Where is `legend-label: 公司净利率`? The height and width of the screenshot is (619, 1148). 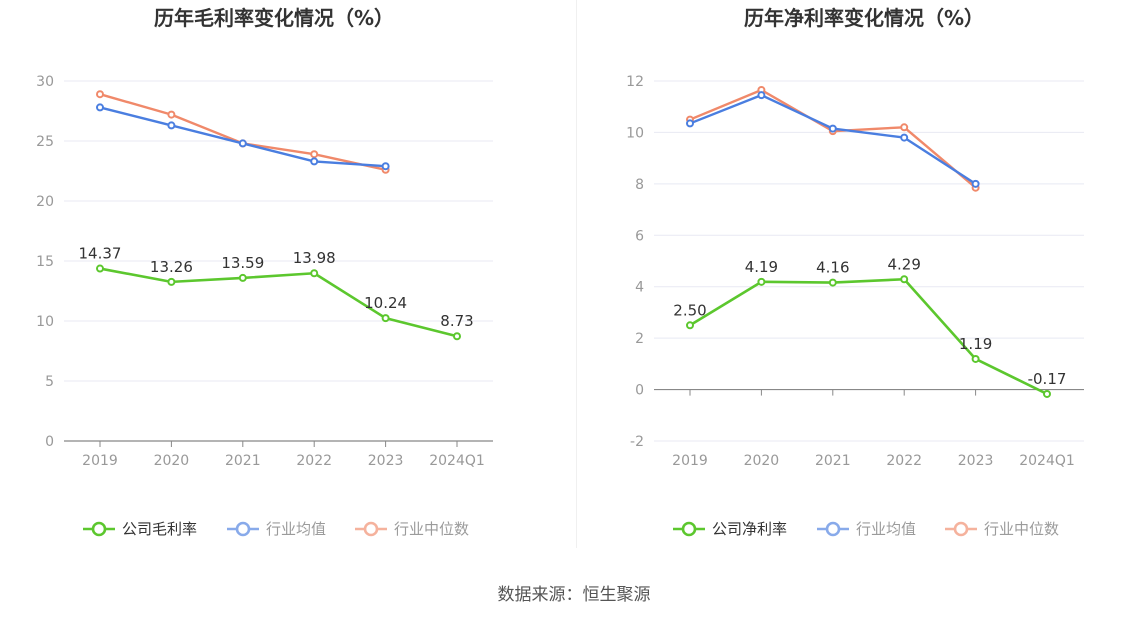
legend-label: 公司净利率 is located at coordinates (749, 529).